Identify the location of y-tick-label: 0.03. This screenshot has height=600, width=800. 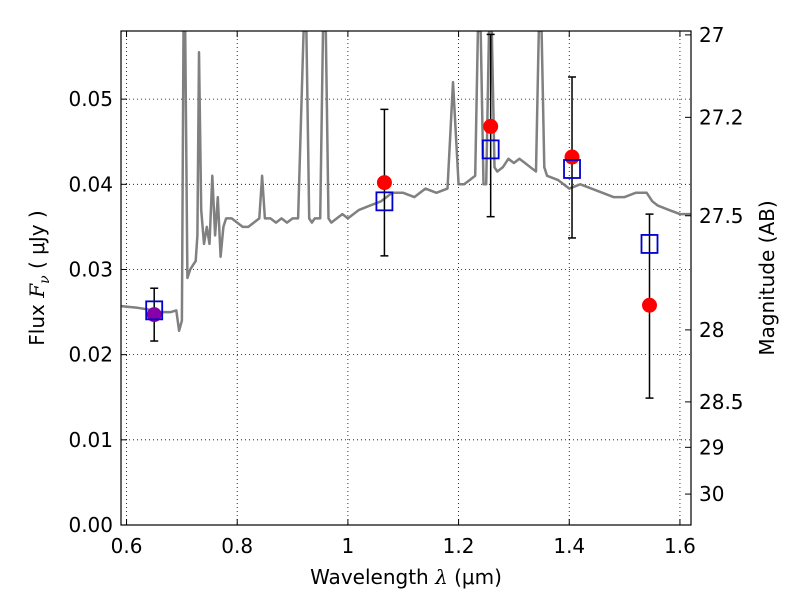
(90, 269).